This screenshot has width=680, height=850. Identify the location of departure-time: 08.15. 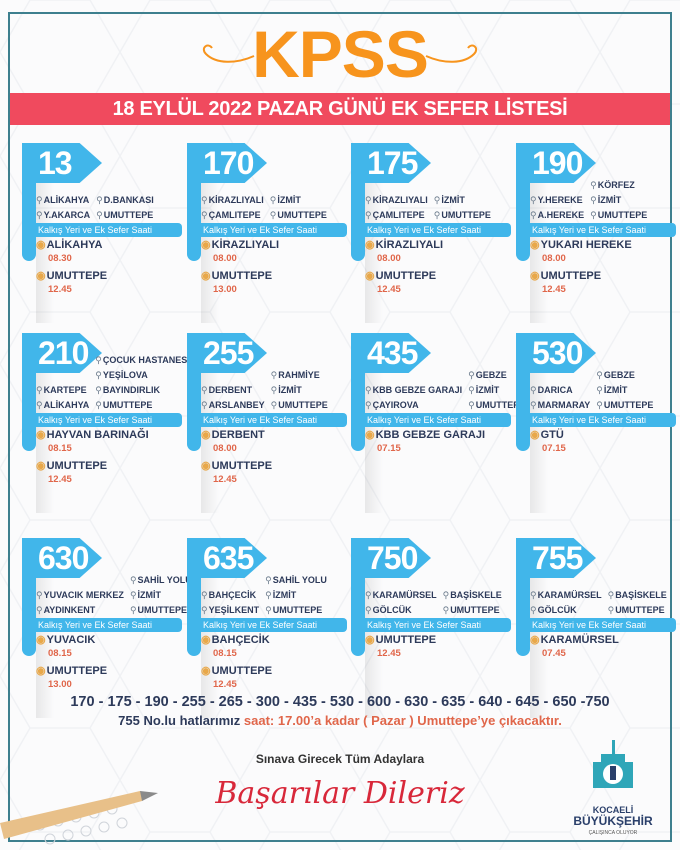
(225, 653).